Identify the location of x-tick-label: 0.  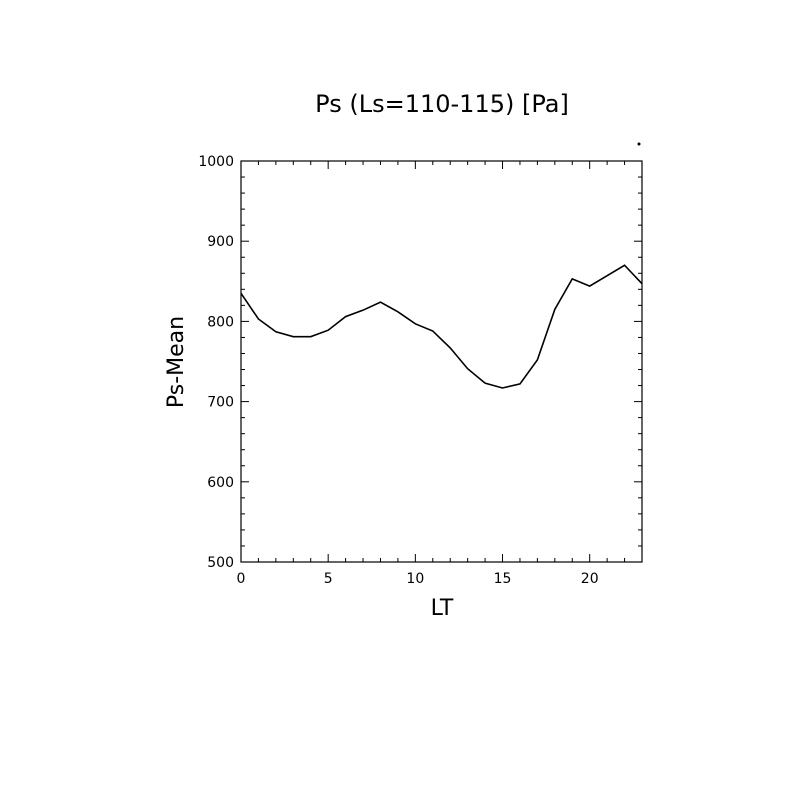
(241, 579).